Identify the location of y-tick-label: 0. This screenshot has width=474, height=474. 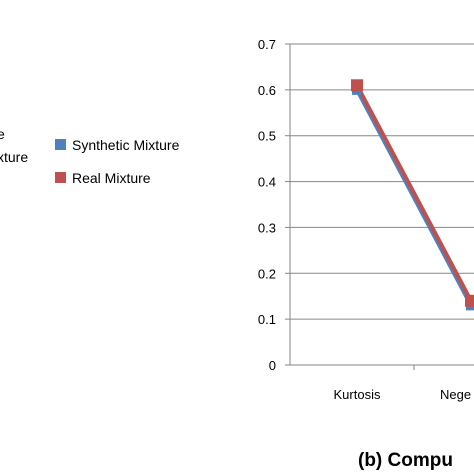
(272, 365).